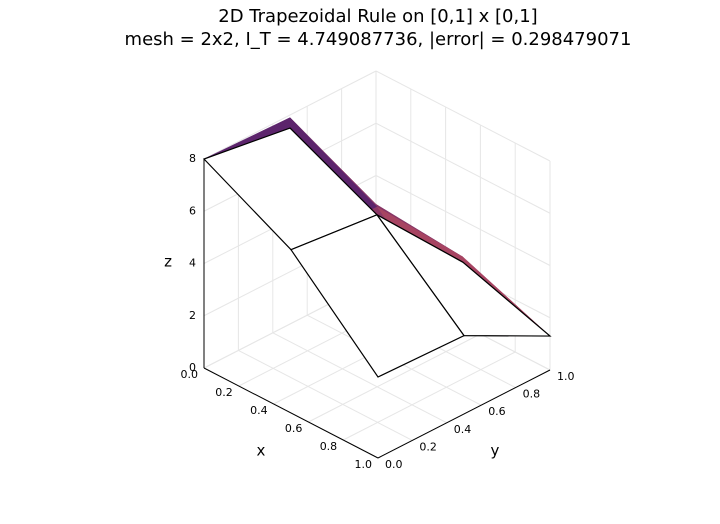  I want to click on x-axis-label: x, so click(261, 451).